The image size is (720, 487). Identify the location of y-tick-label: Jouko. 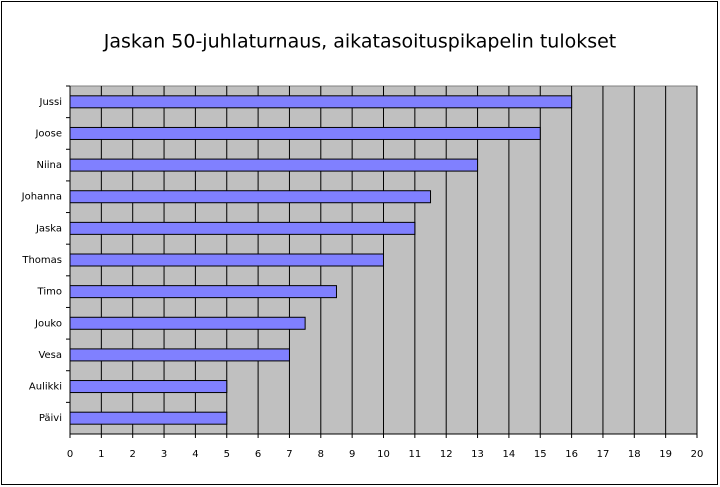
(48, 323).